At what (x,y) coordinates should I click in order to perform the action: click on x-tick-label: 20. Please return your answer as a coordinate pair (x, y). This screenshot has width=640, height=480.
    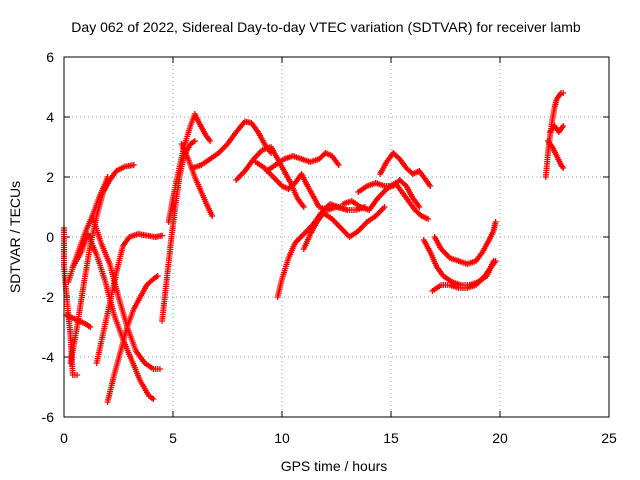
    Looking at the image, I should click on (500, 438).